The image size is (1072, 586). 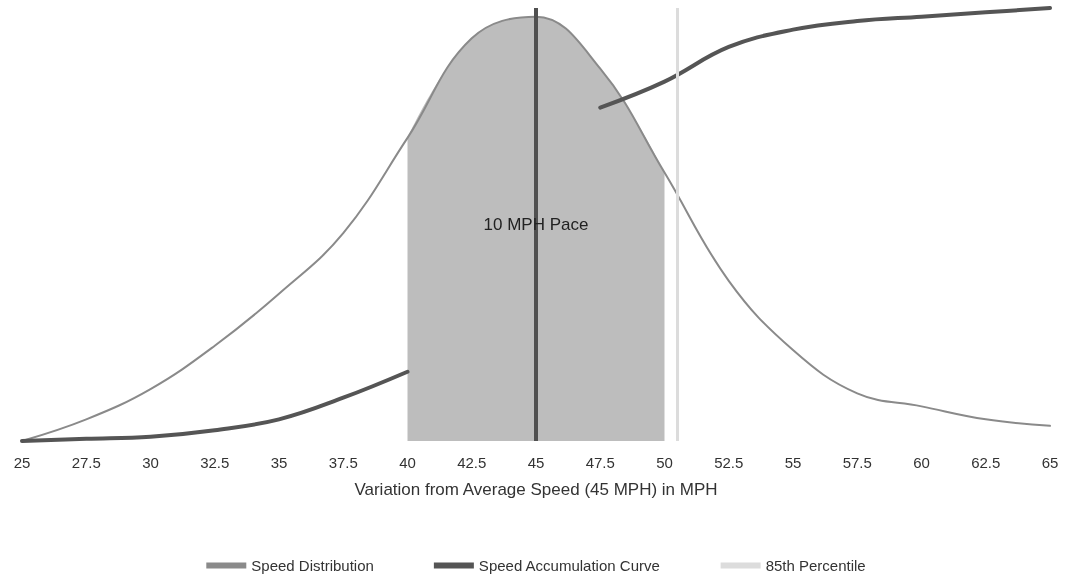 I want to click on x-axis-title: Variation from Average Speed (45 MPH) in MPH, so click(x=536, y=489).